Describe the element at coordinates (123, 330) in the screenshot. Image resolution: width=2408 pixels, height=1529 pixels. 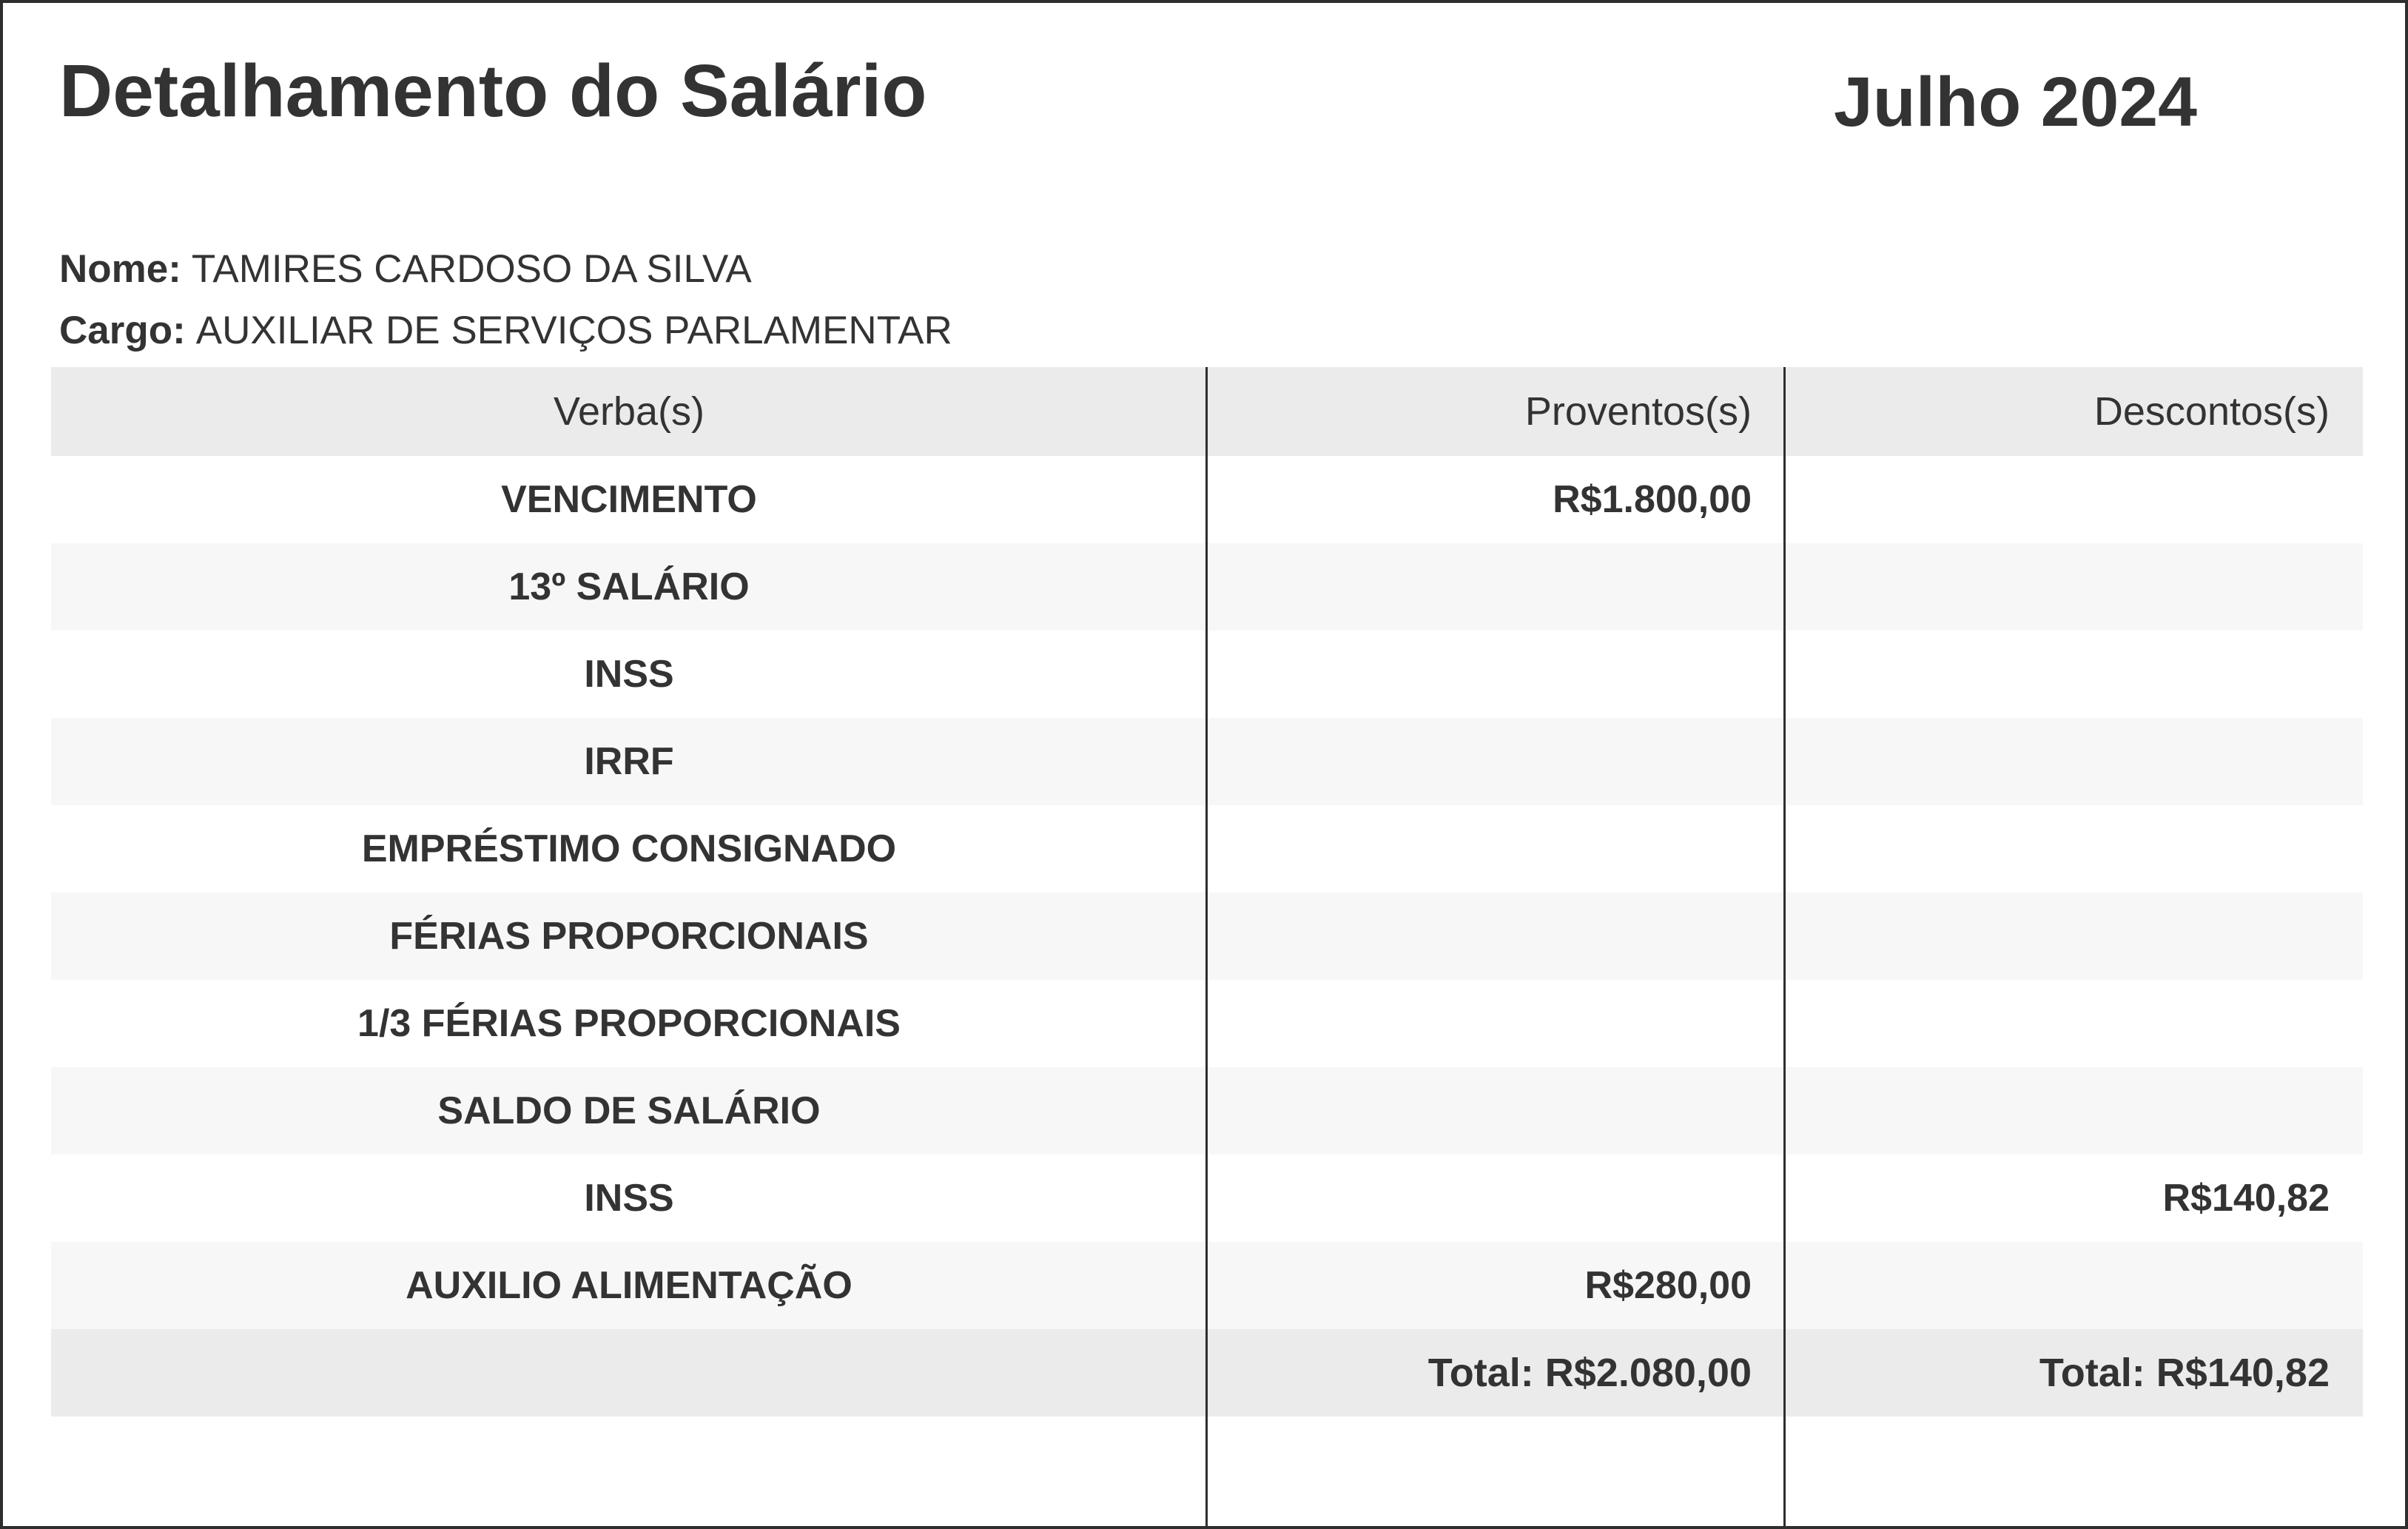
I see `role-label: Cargo:` at that location.